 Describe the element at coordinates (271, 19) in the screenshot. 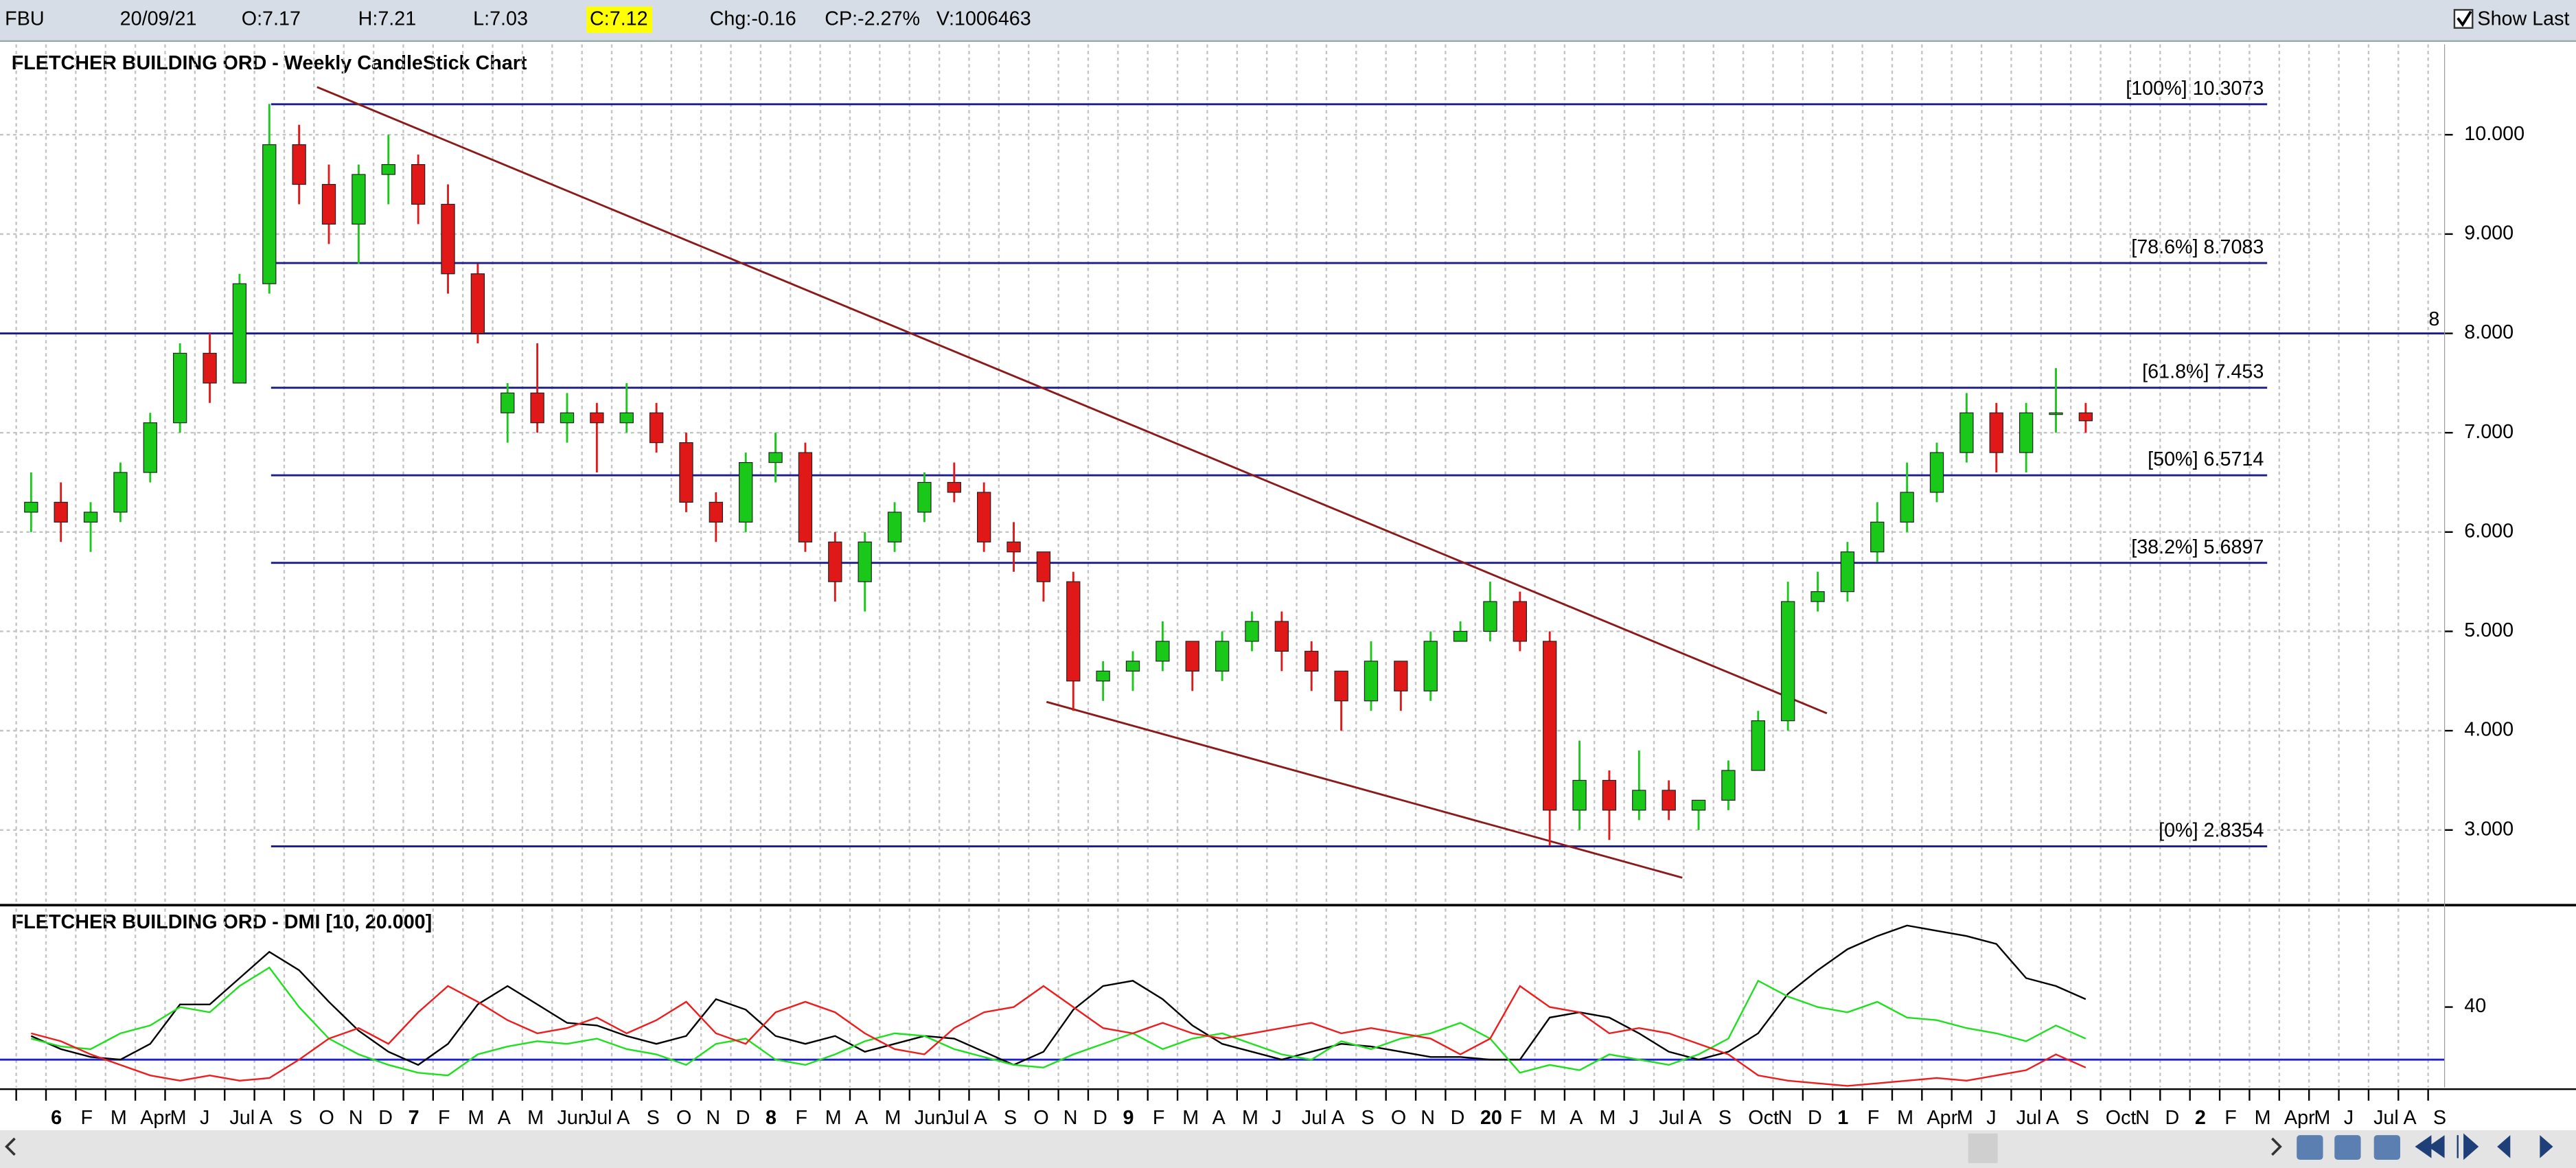

I see `open: O:7.17` at that location.